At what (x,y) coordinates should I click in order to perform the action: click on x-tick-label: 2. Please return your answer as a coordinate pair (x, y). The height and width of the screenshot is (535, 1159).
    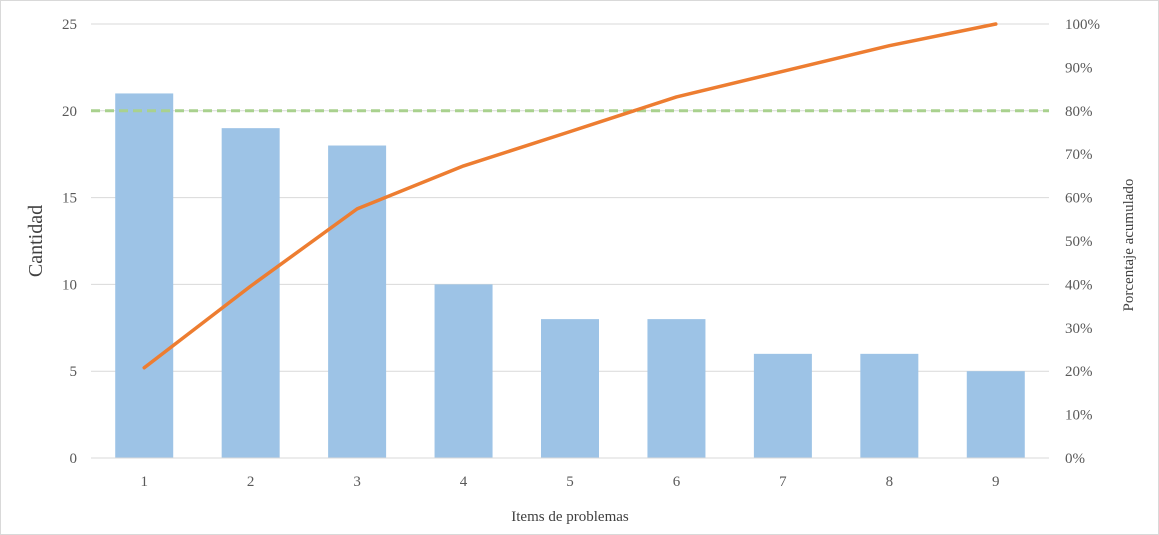
    Looking at the image, I should click on (251, 482).